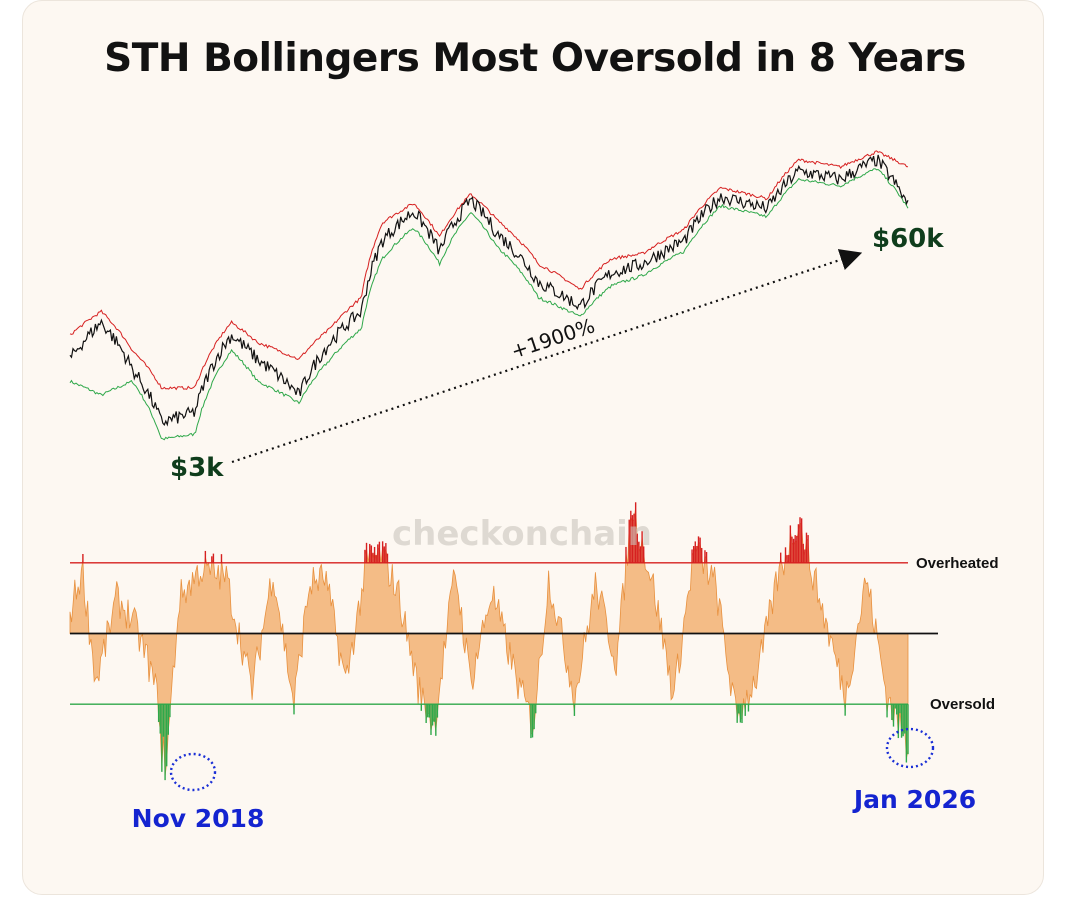 Image resolution: width=1070 pixels, height=897 pixels. I want to click on overheated-label: Overheated, so click(957, 563).